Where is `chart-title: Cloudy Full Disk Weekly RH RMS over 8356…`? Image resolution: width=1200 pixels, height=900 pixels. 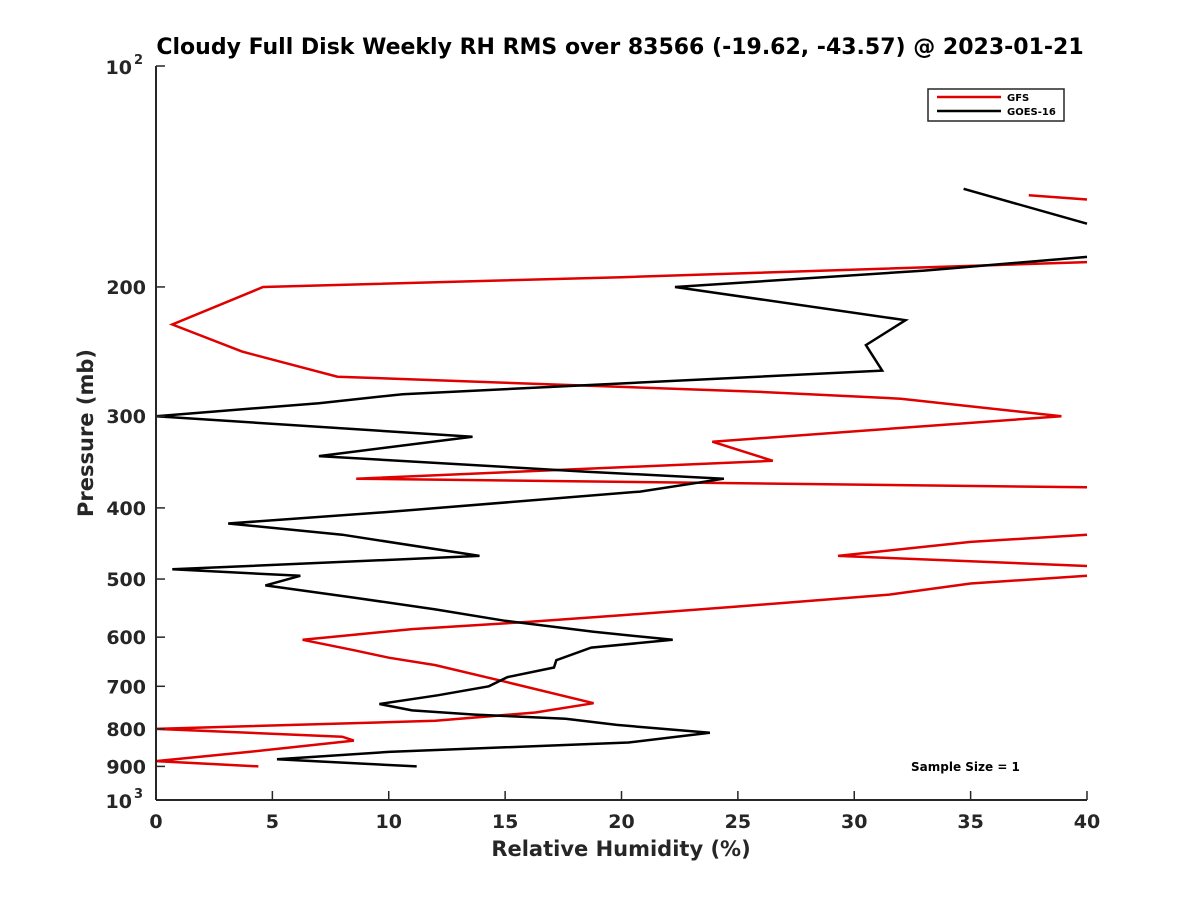
chart-title: Cloudy Full Disk Weekly RH RMS over 8356… is located at coordinates (619, 47).